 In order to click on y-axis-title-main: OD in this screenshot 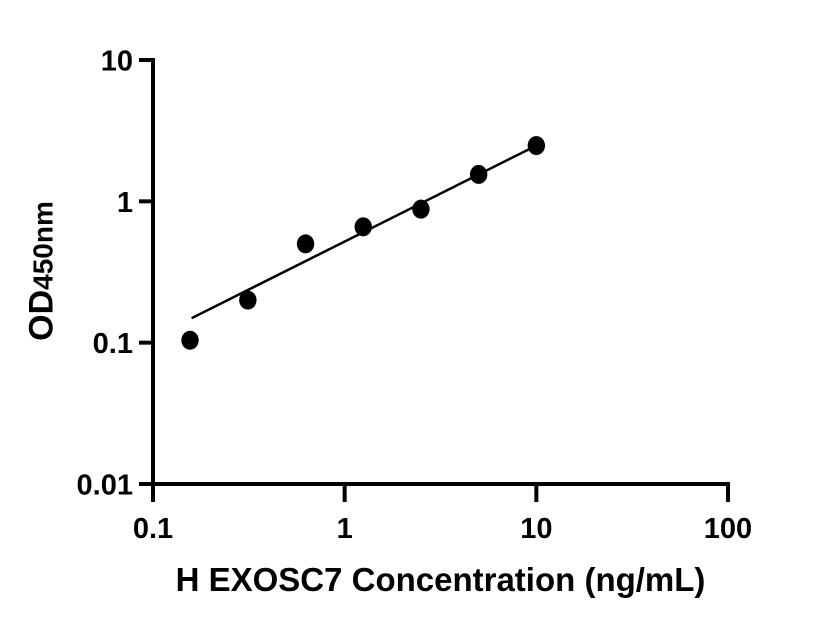, I will do `click(42, 315)`.